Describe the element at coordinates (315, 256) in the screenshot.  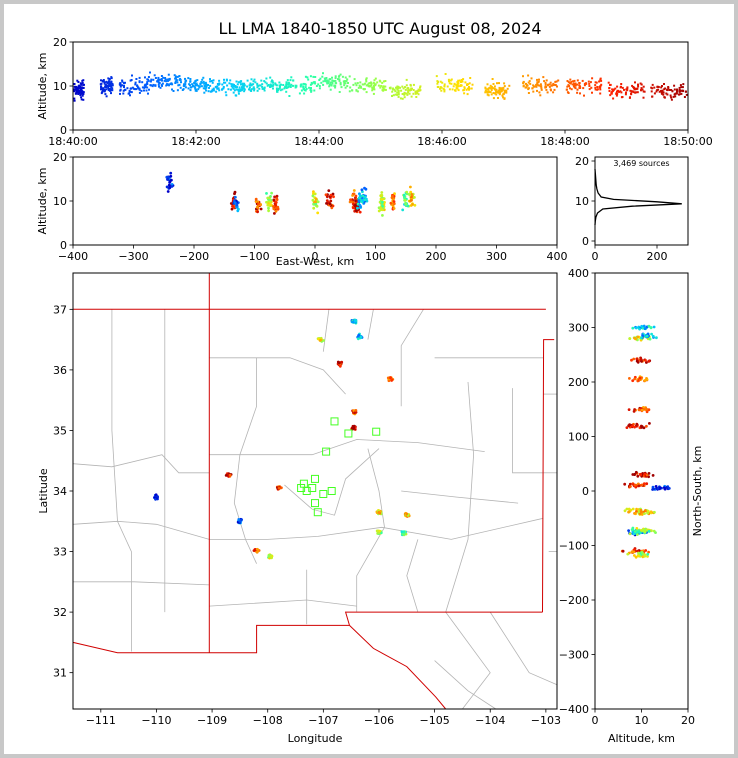
I see `ew-axis-tick-label: 0` at that location.